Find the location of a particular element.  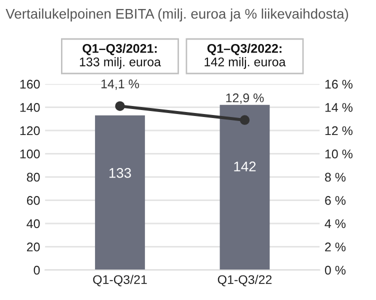

y-tick-label: 100 is located at coordinates (30, 154).